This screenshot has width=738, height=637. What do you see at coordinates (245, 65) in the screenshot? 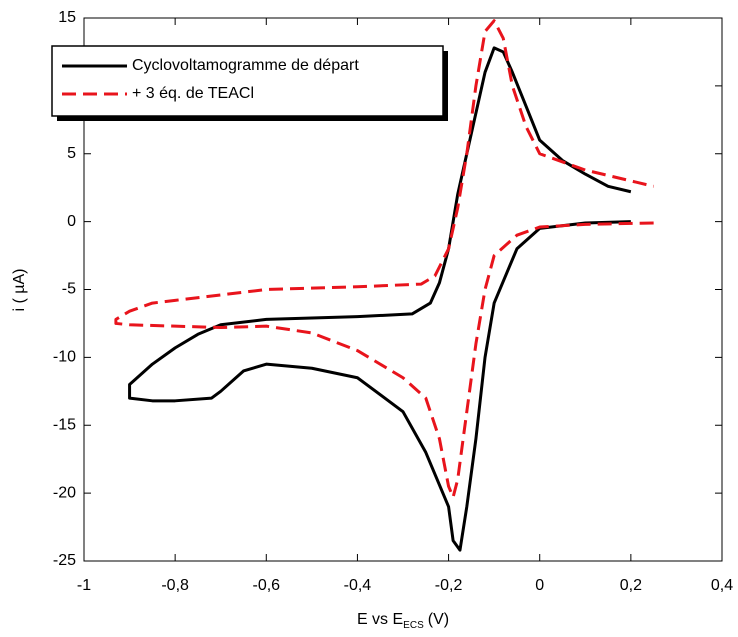
I see `legend-label: Cyclovoltamogramme de départ` at bounding box center [245, 65].